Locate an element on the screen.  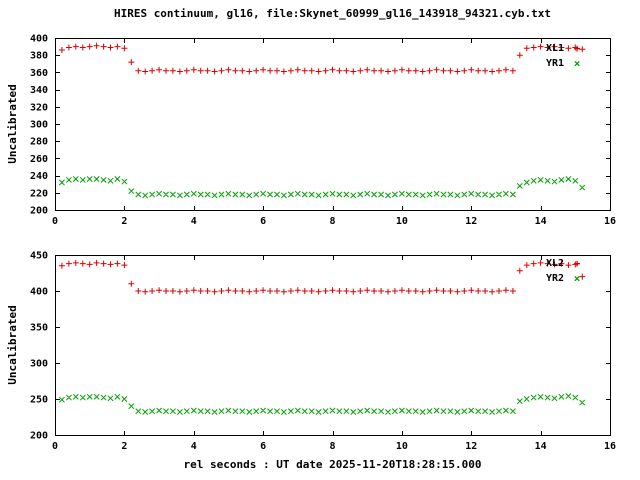
legend-item-xl2: XL2 + is located at coordinates (549, 263).